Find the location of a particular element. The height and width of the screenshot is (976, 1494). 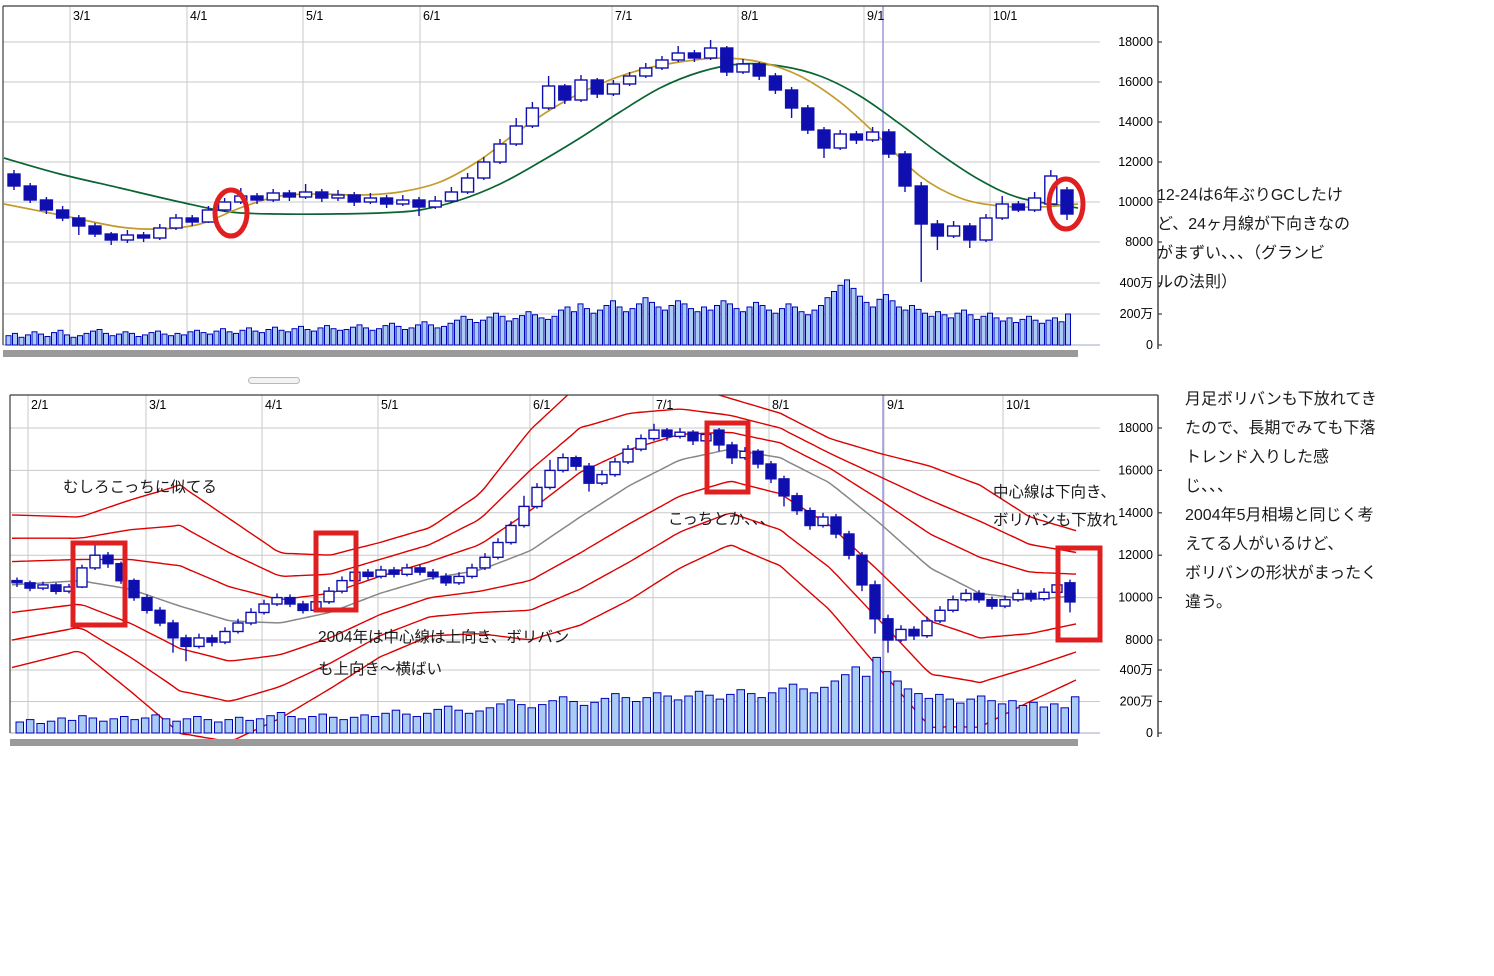

bottom-chart-scroll-thumb is located at coordinates (274, 380).